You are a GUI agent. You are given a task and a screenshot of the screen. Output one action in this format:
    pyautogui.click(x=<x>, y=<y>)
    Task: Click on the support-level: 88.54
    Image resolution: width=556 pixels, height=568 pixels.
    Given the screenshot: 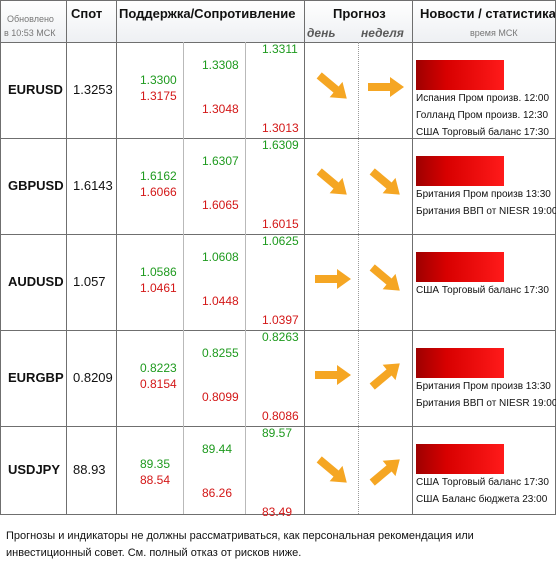 What is the action you would take?
    pyautogui.click(x=155, y=480)
    